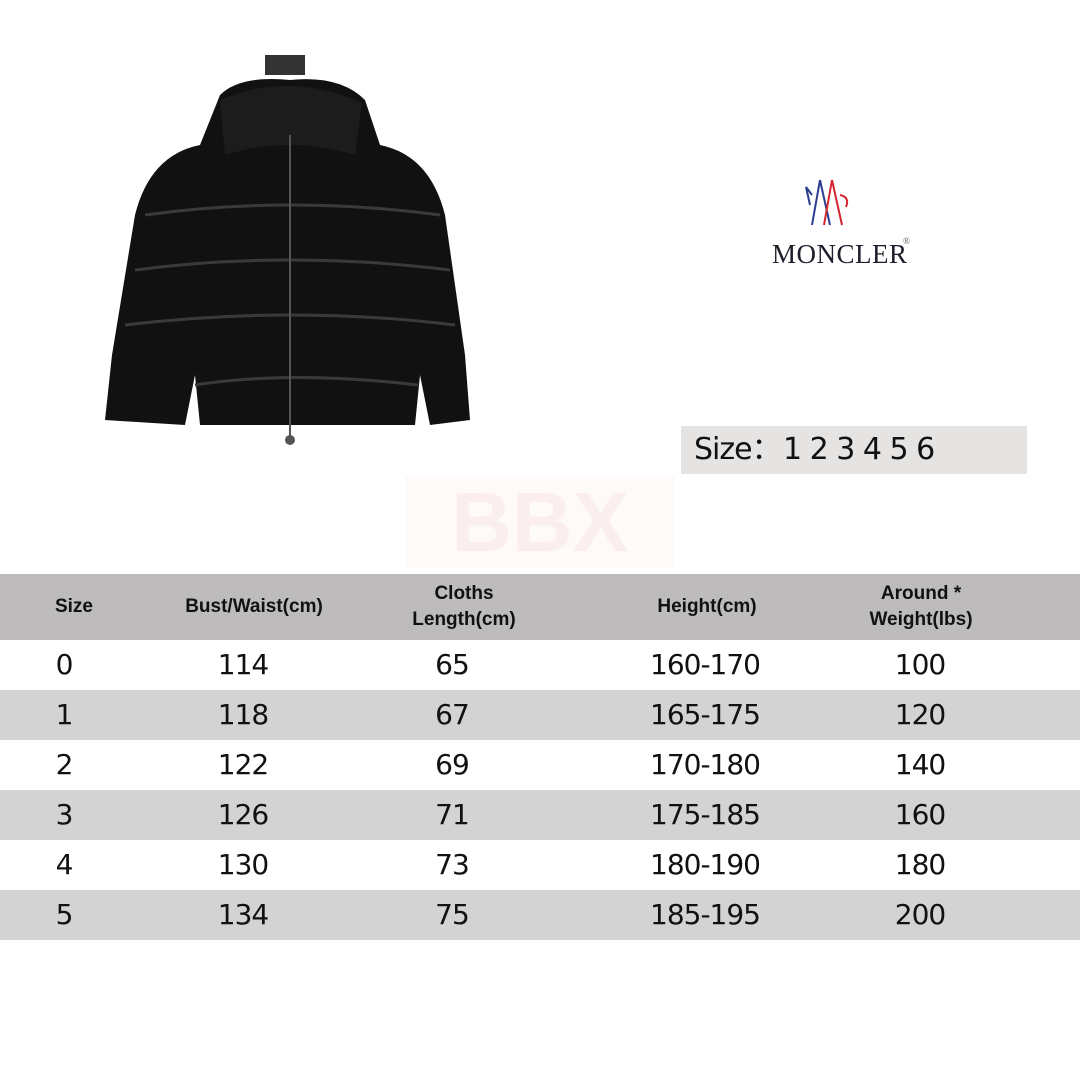  Describe the element at coordinates (452, 914) in the screenshot. I see `table-cell: 75` at that location.